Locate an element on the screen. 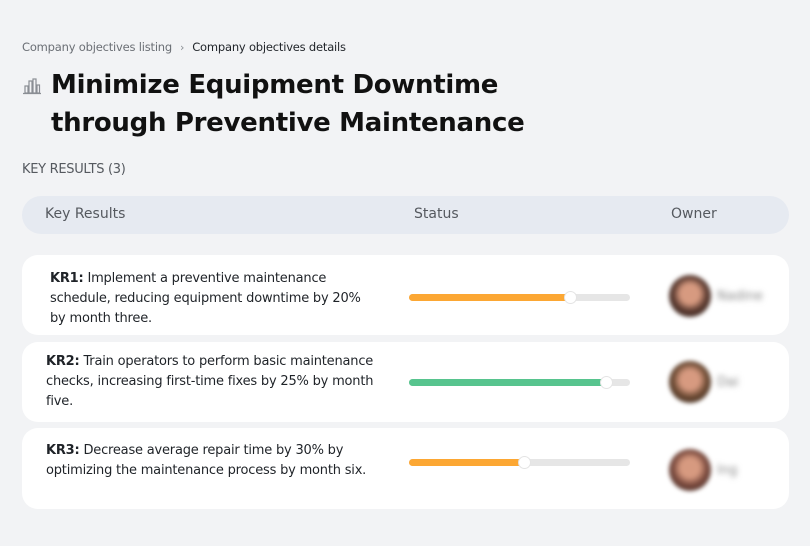 The image size is (810, 546). breadcrumb-link-listing: Company objectives listing is located at coordinates (97, 47).